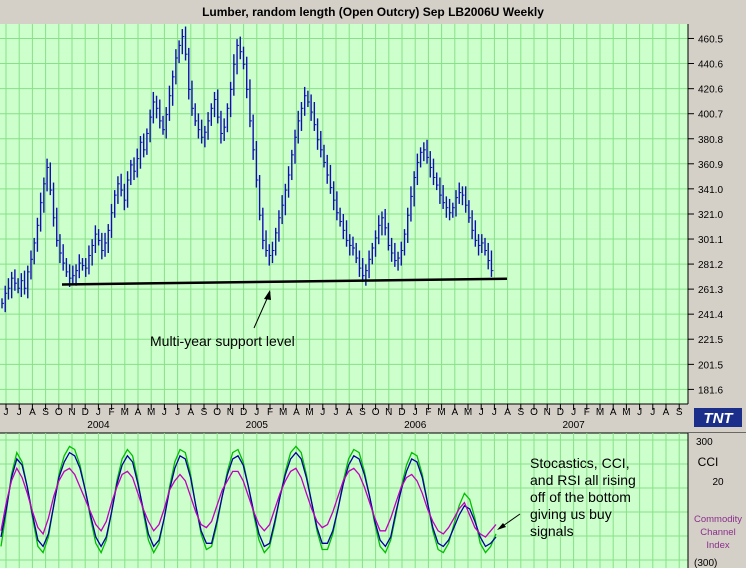  What do you see at coordinates (284, 281) in the screenshot?
I see `support-level-line` at bounding box center [284, 281].